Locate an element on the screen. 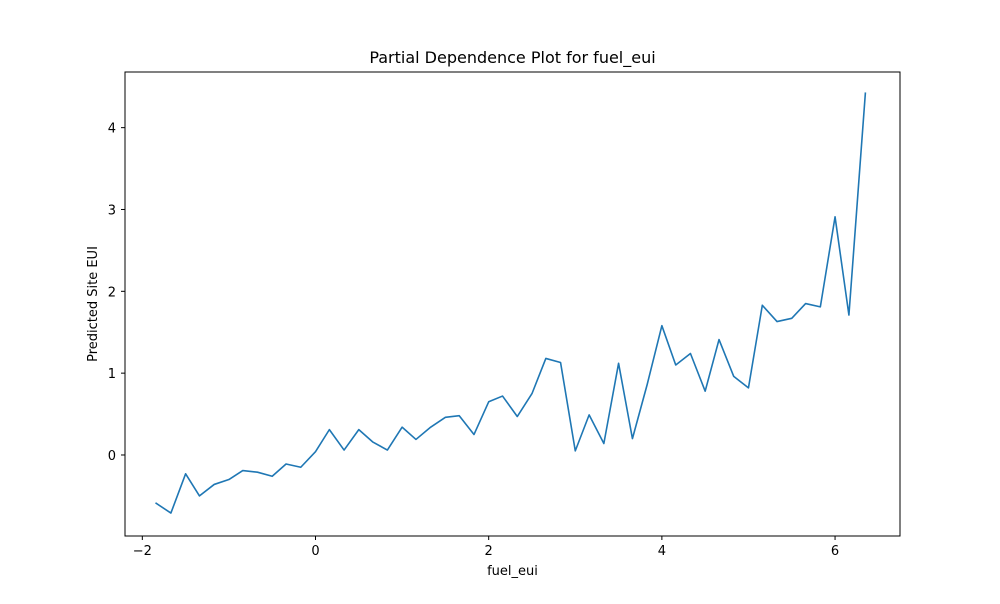 The image size is (1000, 604). y-tick-label: 2 is located at coordinates (112, 292).